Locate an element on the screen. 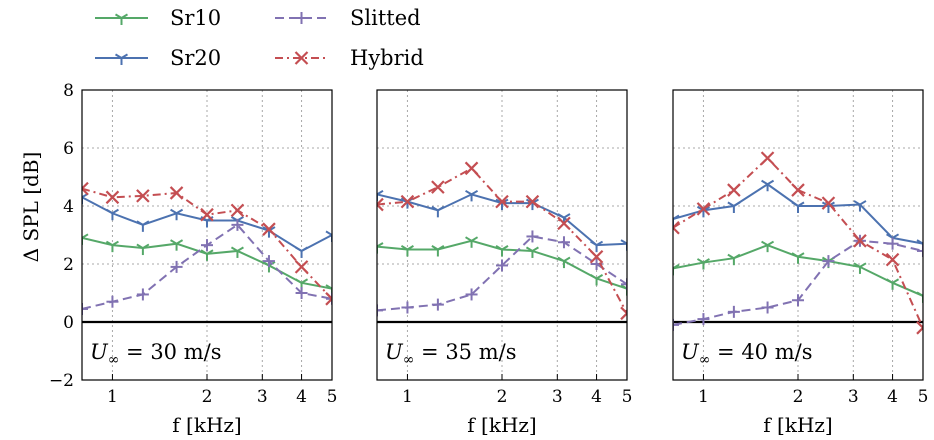 Image resolution: width=934 pixels, height=440 pixels. series-line-slitted is located at coordinates (502, 273).